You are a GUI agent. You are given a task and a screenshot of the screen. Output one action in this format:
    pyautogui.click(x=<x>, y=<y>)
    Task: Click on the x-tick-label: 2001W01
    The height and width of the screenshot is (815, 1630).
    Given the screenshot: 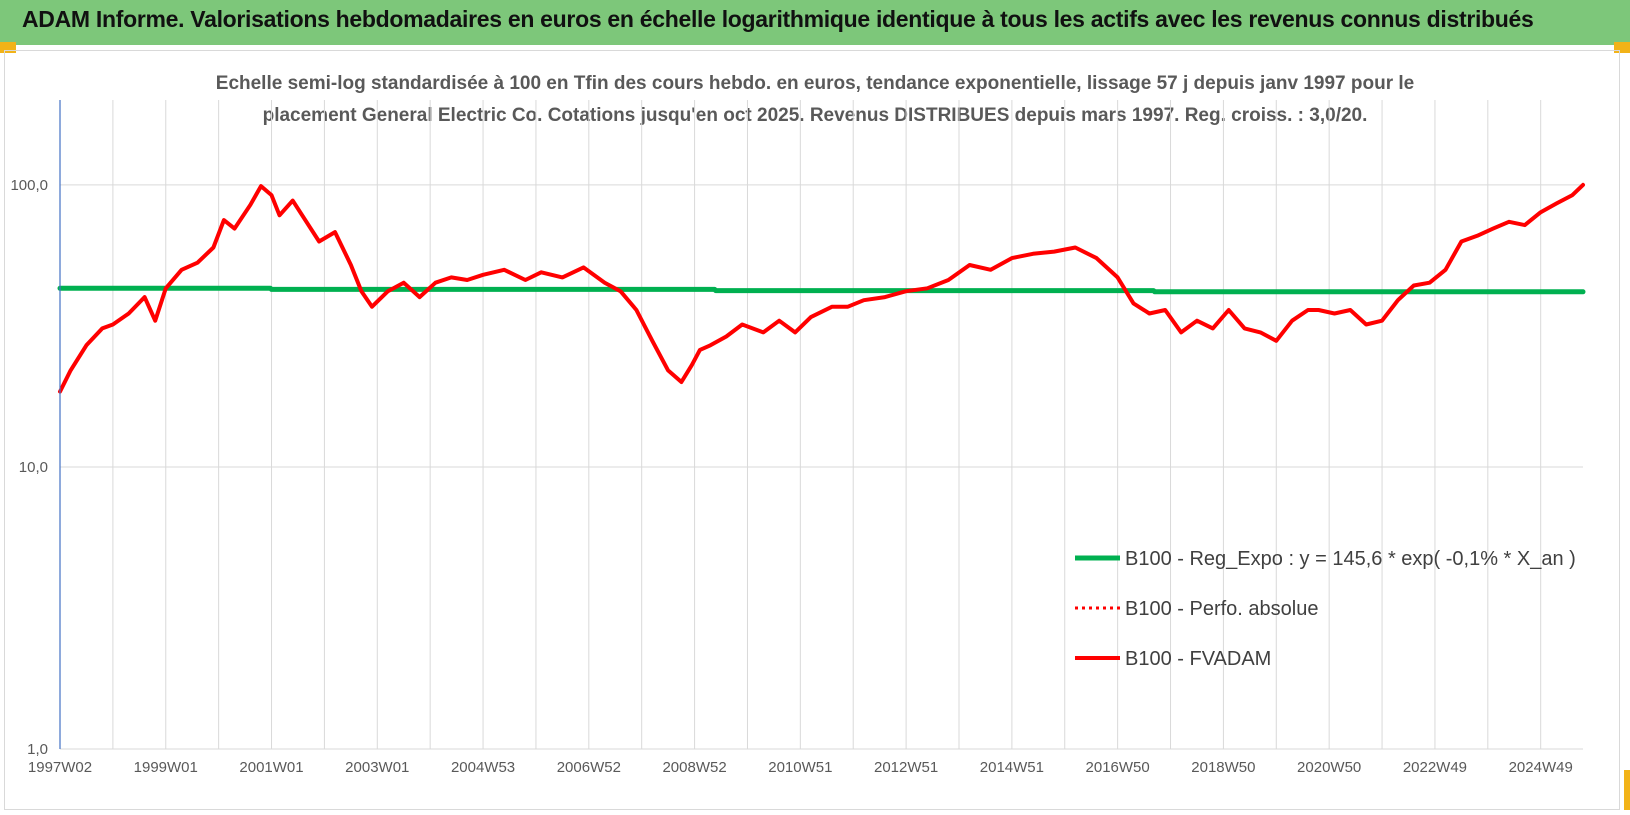 What is the action you would take?
    pyautogui.click(x=271, y=767)
    